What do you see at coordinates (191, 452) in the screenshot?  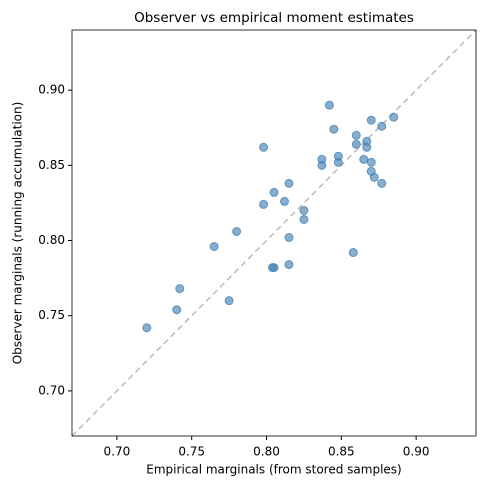 I see `x-tick-label: 0.75` at bounding box center [191, 452].